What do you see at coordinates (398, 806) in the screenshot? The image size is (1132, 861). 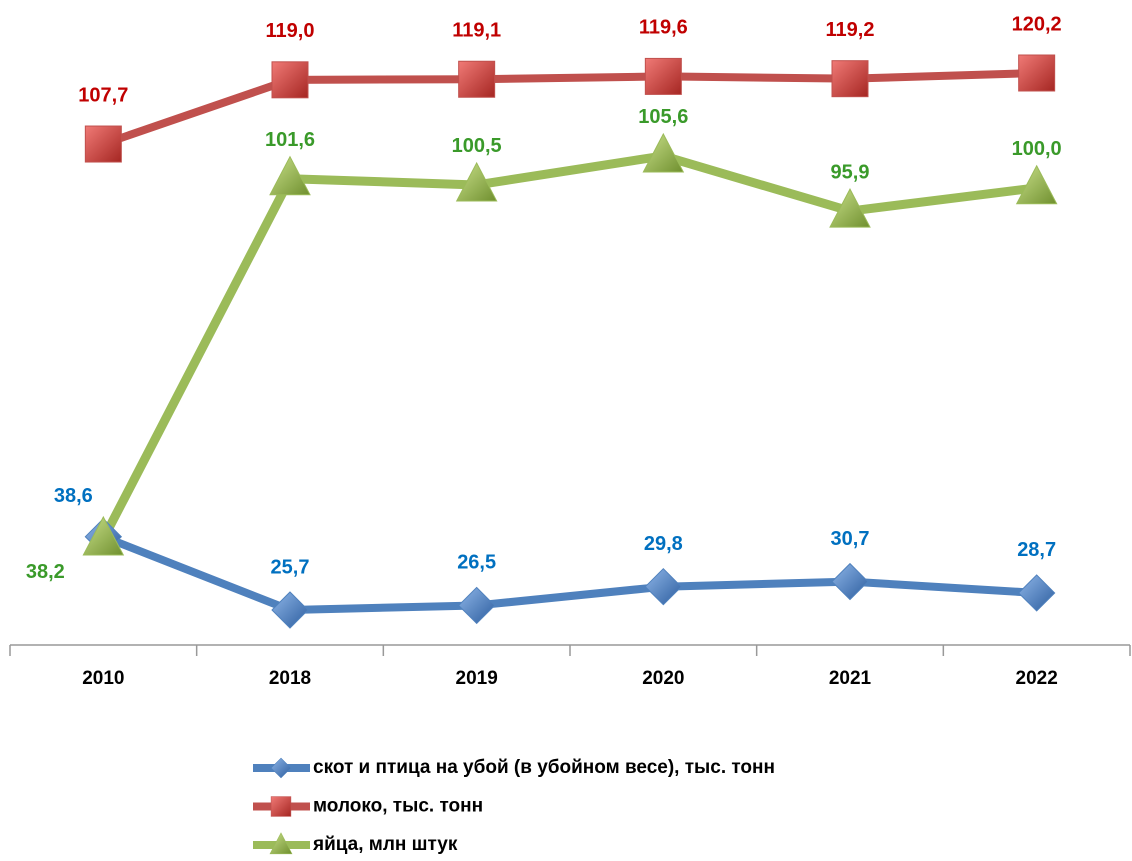 I see `legend-label: молоко, тыс. тонн` at bounding box center [398, 806].